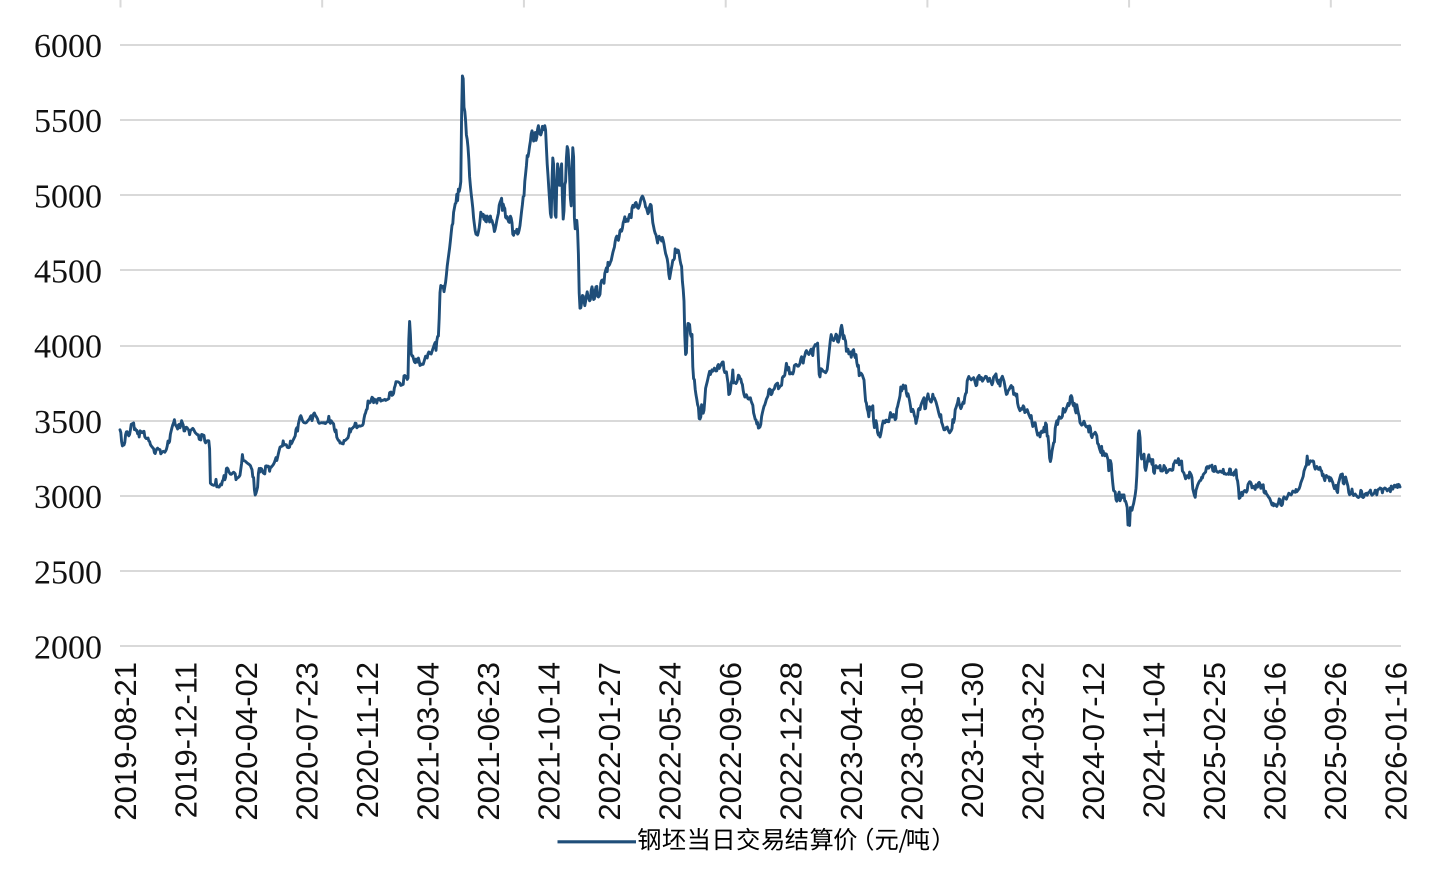 The height and width of the screenshot is (881, 1452). I want to click on svg-text: 2019-12-11, so click(185, 740).